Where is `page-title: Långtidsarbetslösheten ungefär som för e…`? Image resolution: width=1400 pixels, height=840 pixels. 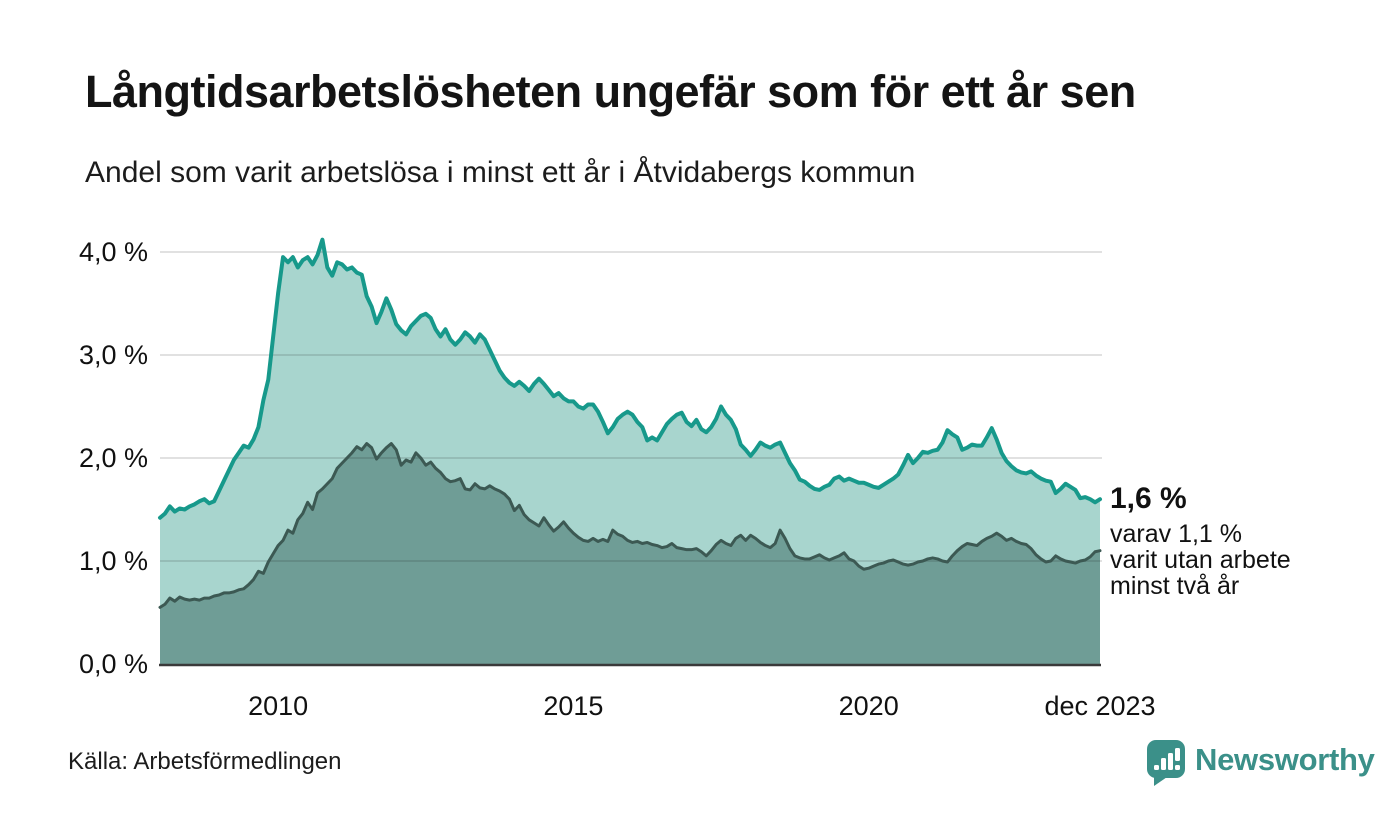
page-title: Långtidsarbetslösheten ungefär som för e… is located at coordinates (610, 91).